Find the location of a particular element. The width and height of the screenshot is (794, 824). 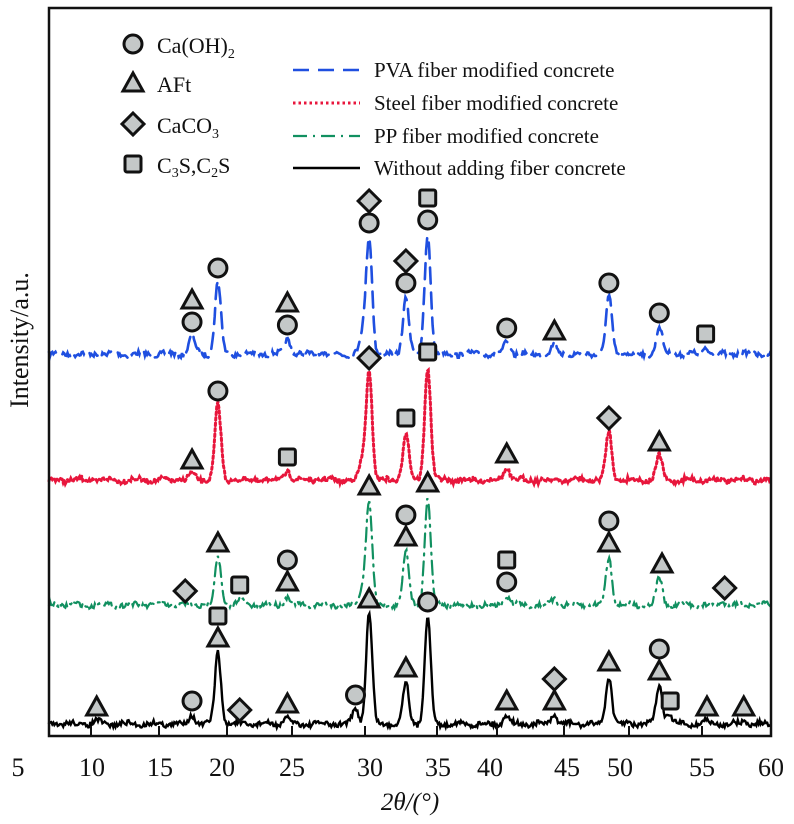

x-ticks: 5 10 15 20 25 30 35 40 45 50 55 60 is located at coordinates (398, 754).